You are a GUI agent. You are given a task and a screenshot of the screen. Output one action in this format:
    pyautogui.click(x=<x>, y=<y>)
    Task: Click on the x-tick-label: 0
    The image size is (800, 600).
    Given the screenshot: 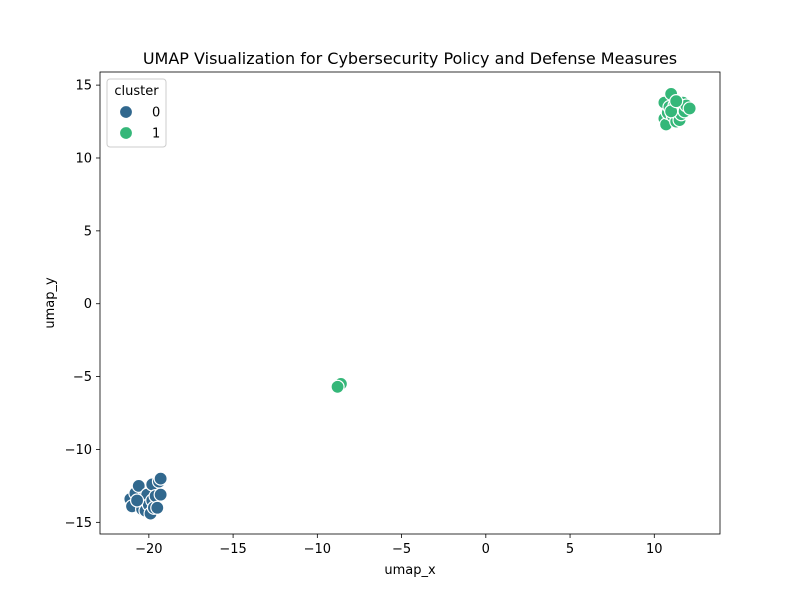 What is the action you would take?
    pyautogui.click(x=486, y=549)
    